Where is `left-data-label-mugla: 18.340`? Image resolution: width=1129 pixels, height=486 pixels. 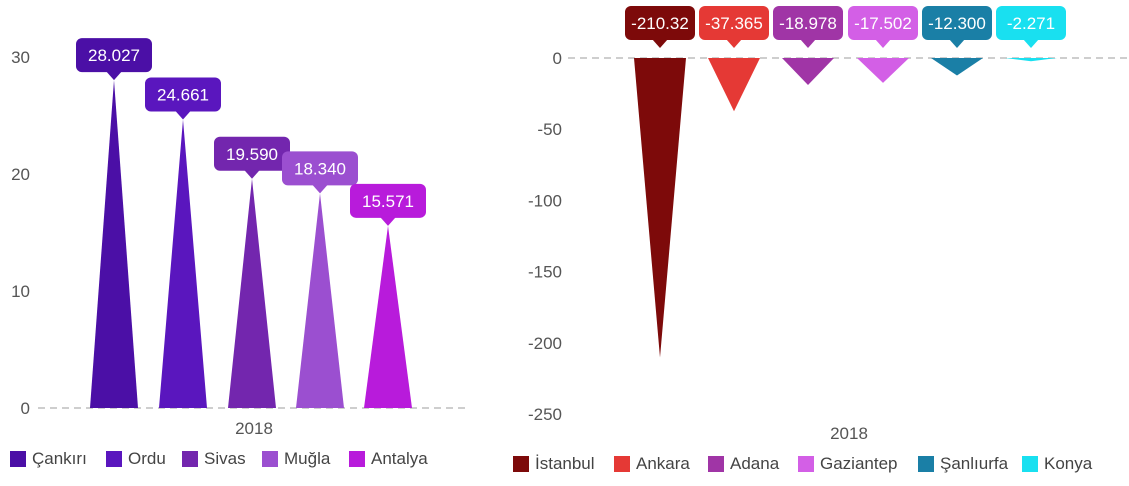 left-data-label-mugla: 18.340 is located at coordinates (320, 172).